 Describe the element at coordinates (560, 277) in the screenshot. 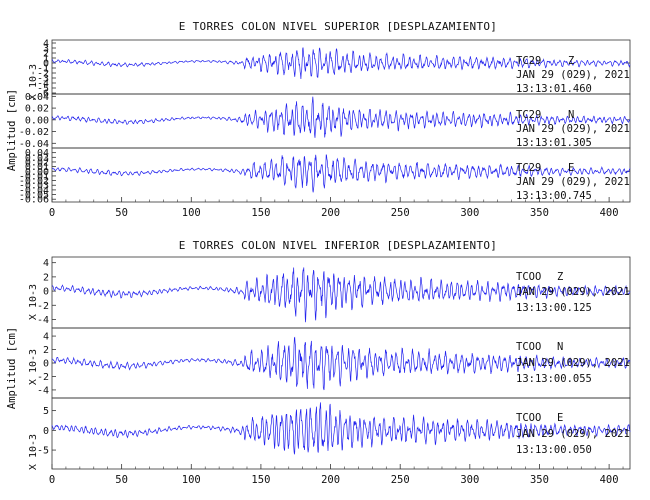

I see `component-label: Z` at that location.